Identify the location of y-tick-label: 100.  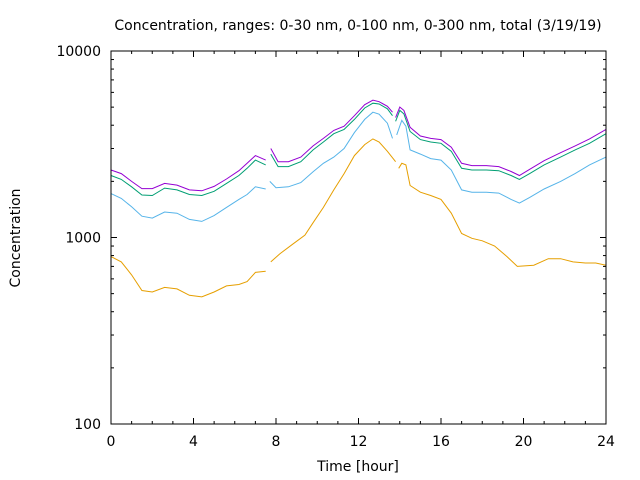
(87, 425).